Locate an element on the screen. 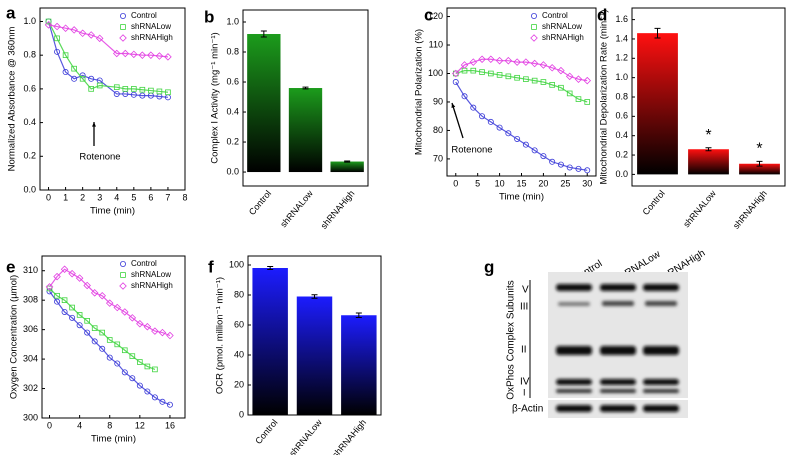 Image resolution: width=799 pixels, height=455 pixels. band-label: I is located at coordinates (524, 392).